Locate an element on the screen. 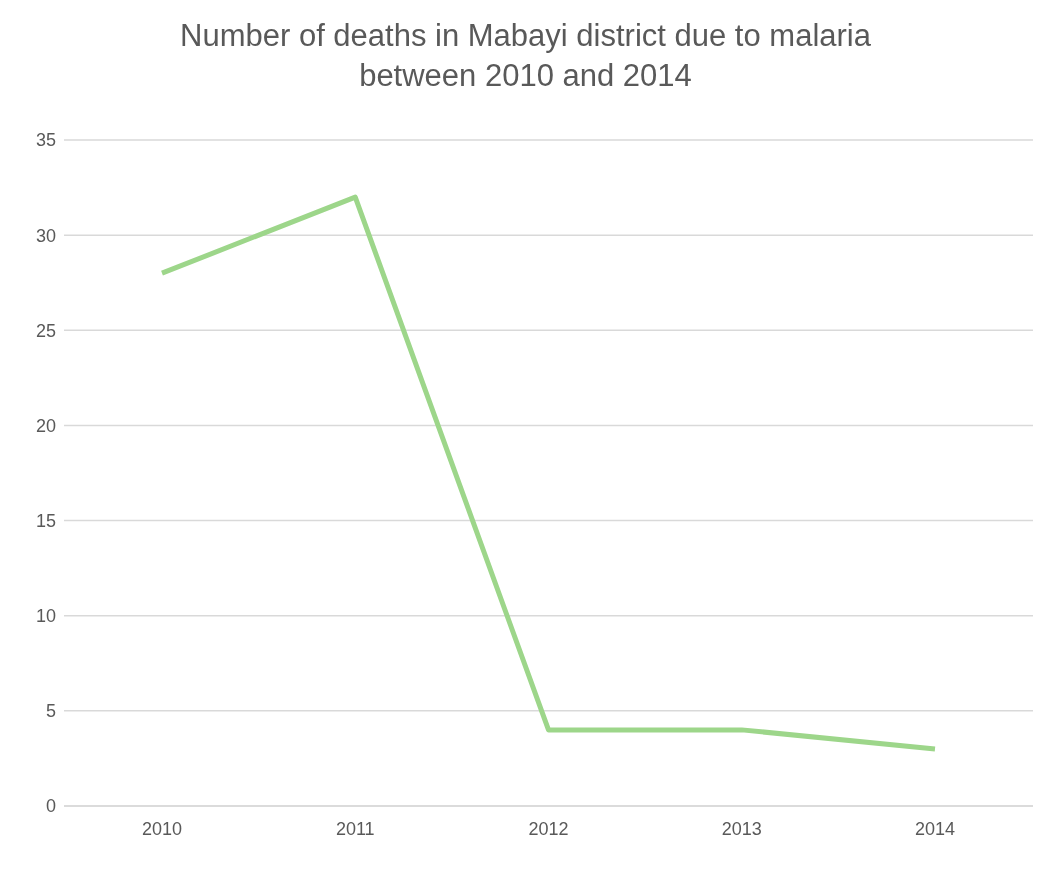 Image resolution: width=1051 pixels, height=892 pixels. x-tick-label: 2010 is located at coordinates (162, 828).